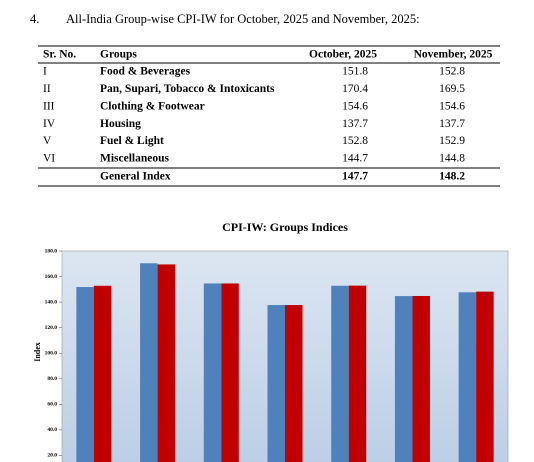 Image resolution: width=534 pixels, height=462 pixels. Describe the element at coordinates (51, 353) in the screenshot. I see `y-tick-label: 100.0` at that location.